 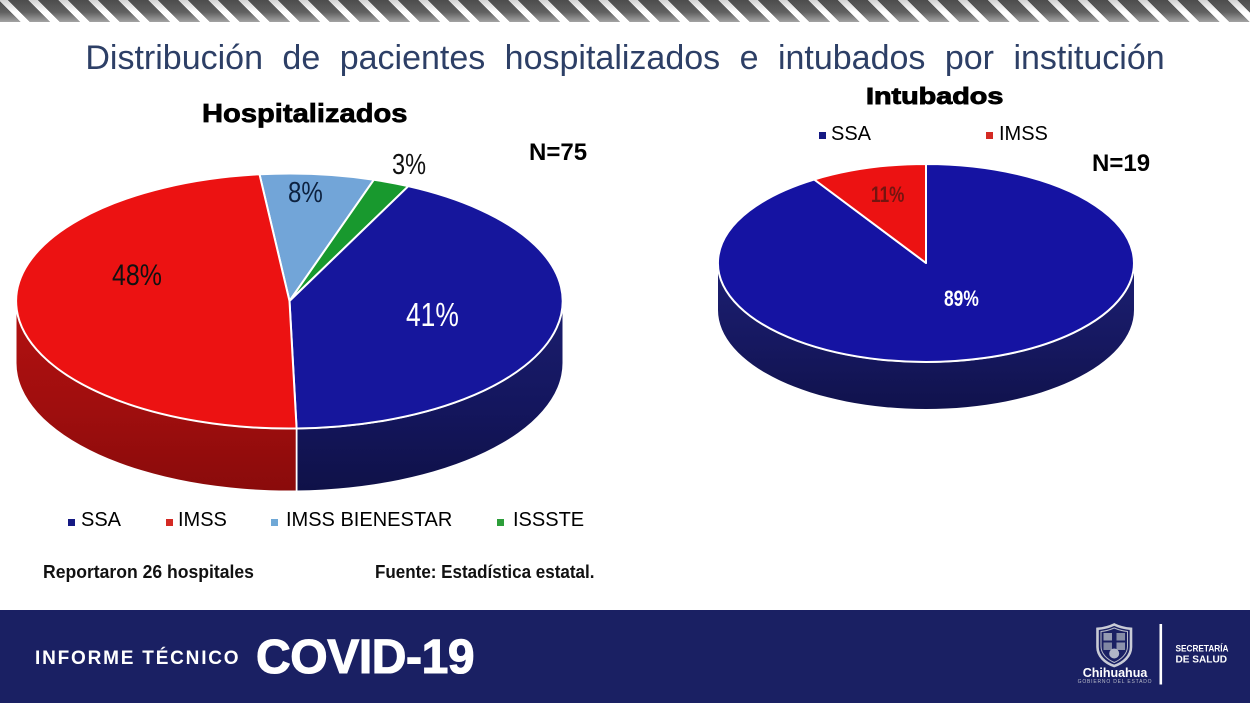 What do you see at coordinates (1116, 673) in the screenshot?
I see `svg-text: Chihuahua` at bounding box center [1116, 673].